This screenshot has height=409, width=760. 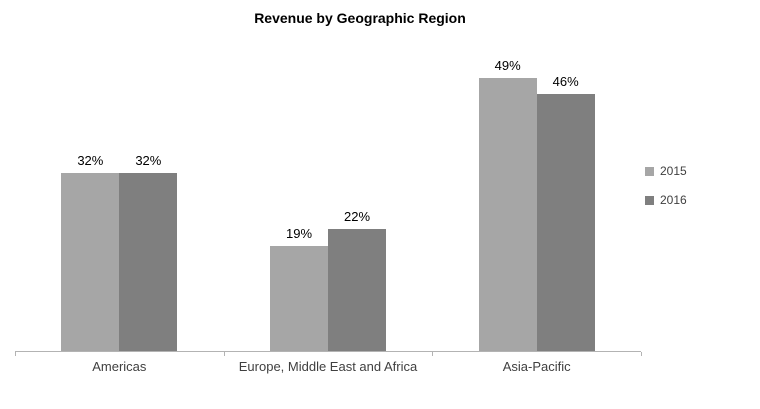 I want to click on bar-wrapper: 49%, so click(x=507, y=205).